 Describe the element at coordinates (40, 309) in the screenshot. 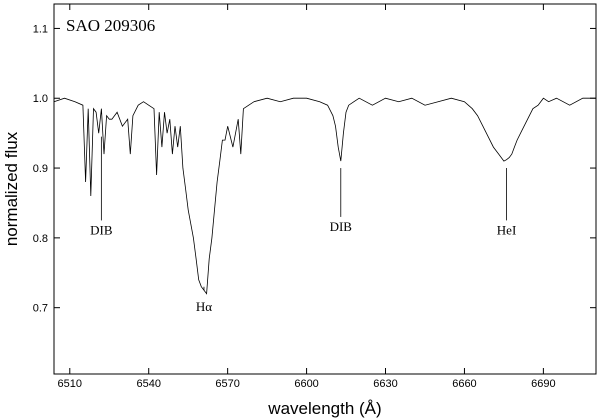

I see `y-tick-label: 0.7` at that location.